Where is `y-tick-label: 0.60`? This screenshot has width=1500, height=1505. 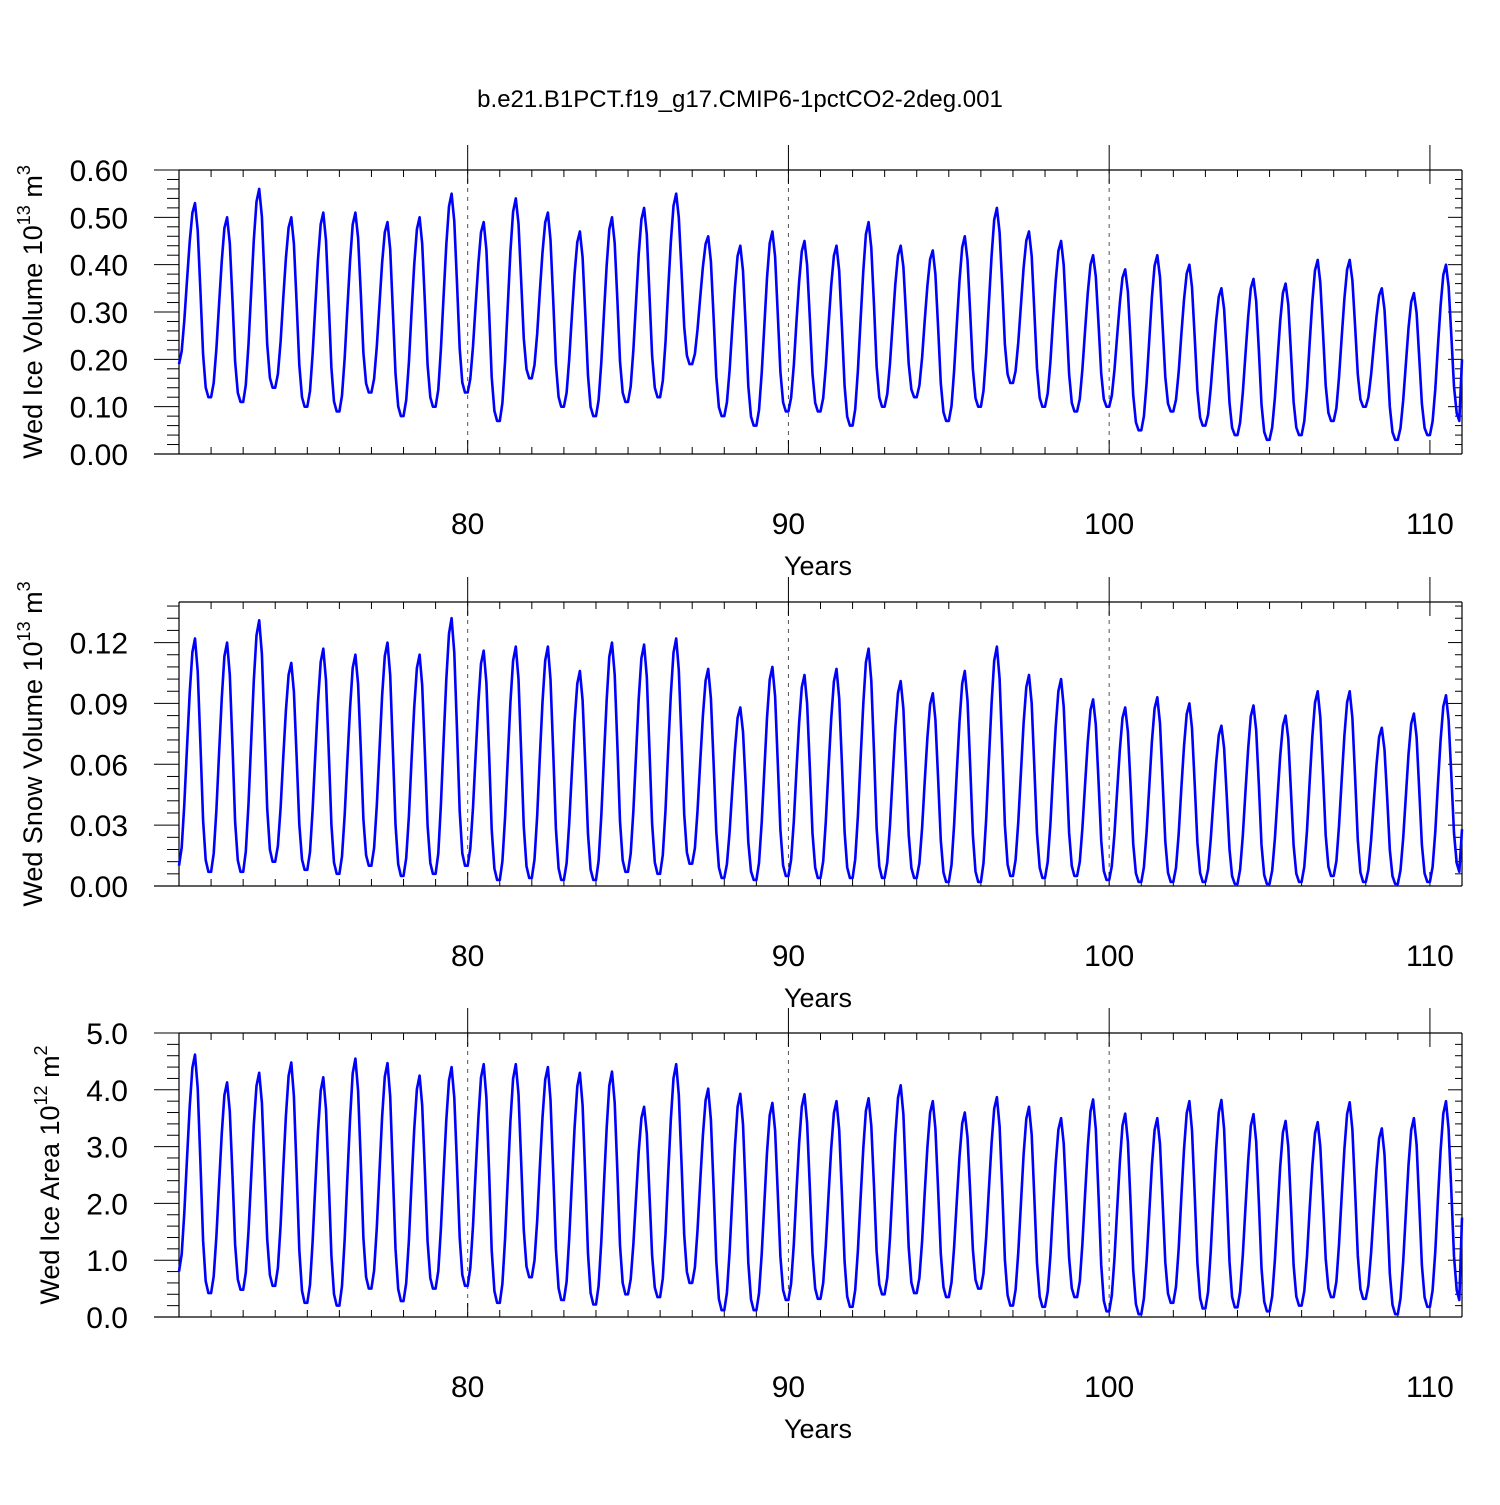 y-tick-label: 0.60 is located at coordinates (99, 171).